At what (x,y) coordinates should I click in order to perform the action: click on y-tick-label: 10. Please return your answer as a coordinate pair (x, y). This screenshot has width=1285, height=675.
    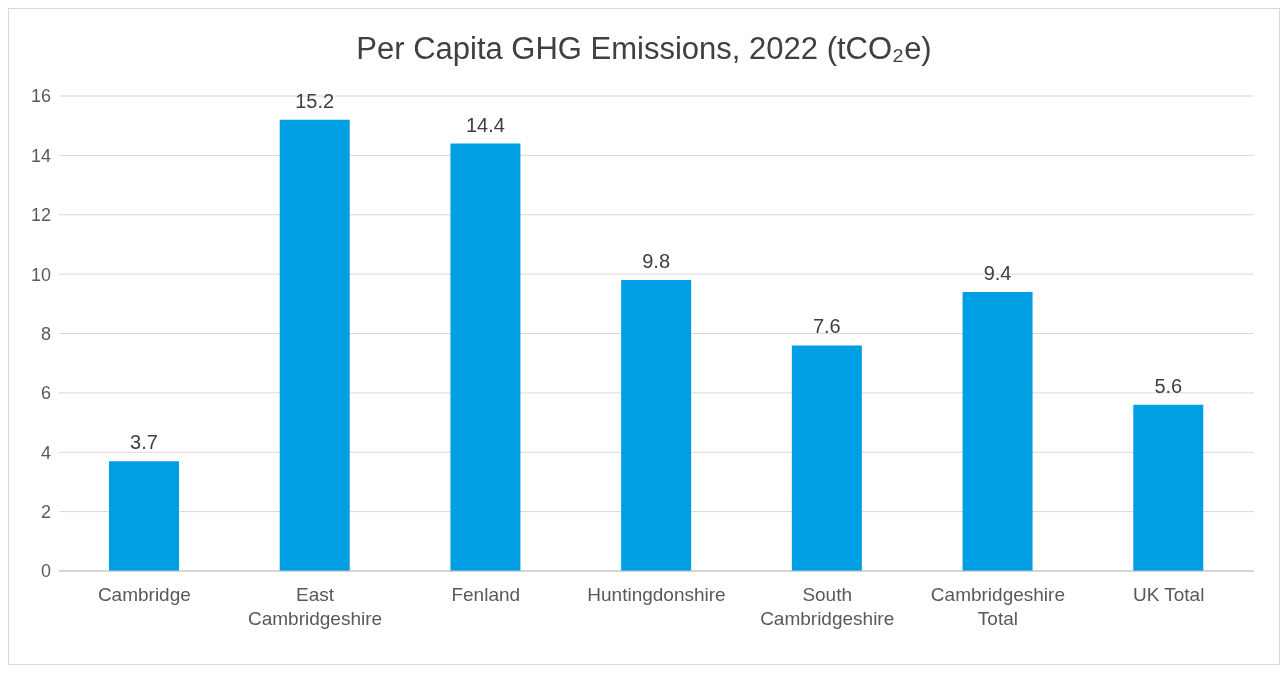
    Looking at the image, I should click on (40, 274).